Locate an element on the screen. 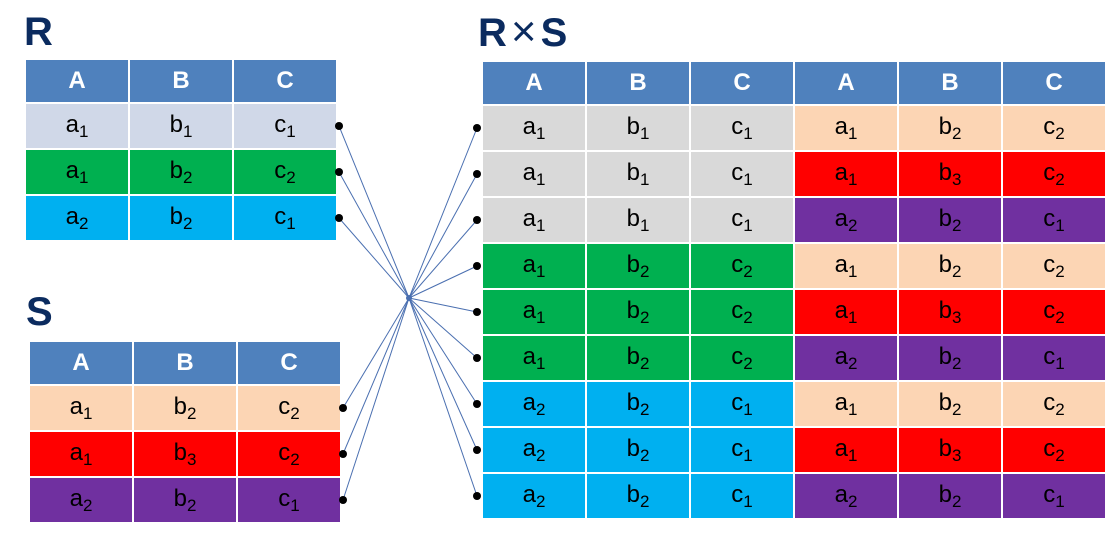 The width and height of the screenshot is (1119, 534). tuple-cell: b1 is located at coordinates (181, 126).